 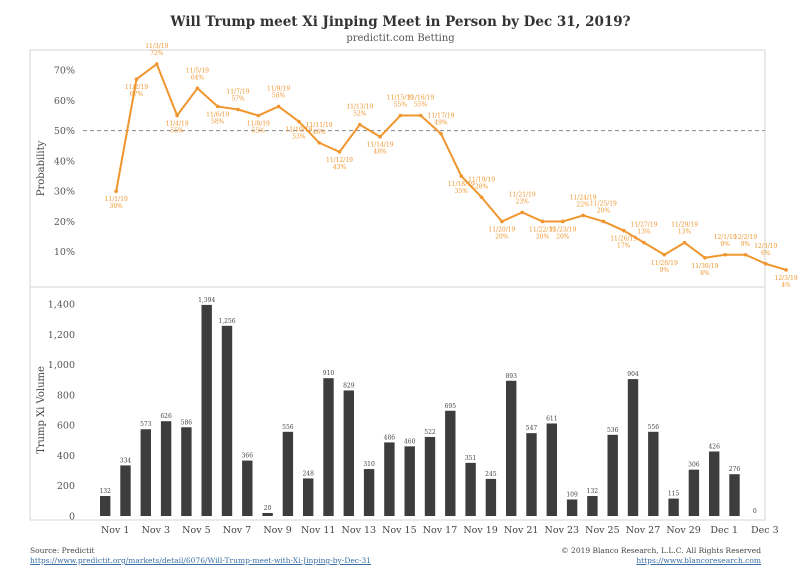 I want to click on probability-point-value-label: 43%, so click(x=340, y=167).